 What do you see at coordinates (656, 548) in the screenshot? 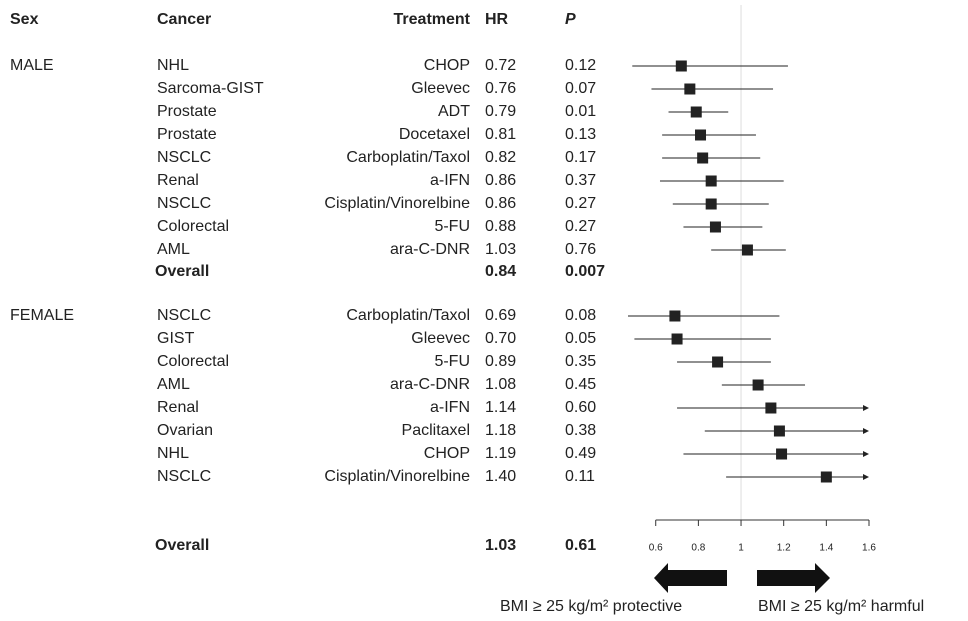
I see `x-tick-label: 0.6` at bounding box center [656, 548].